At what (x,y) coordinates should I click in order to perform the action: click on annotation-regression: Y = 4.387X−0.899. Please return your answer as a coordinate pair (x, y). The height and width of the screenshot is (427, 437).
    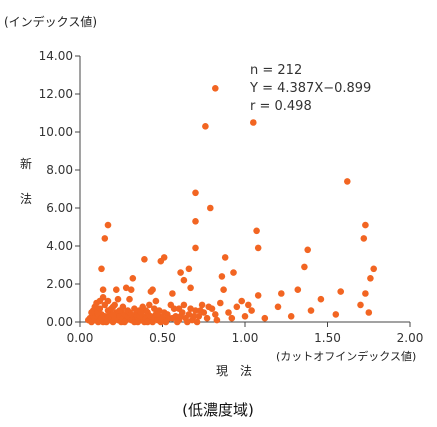
    Looking at the image, I should click on (310, 88).